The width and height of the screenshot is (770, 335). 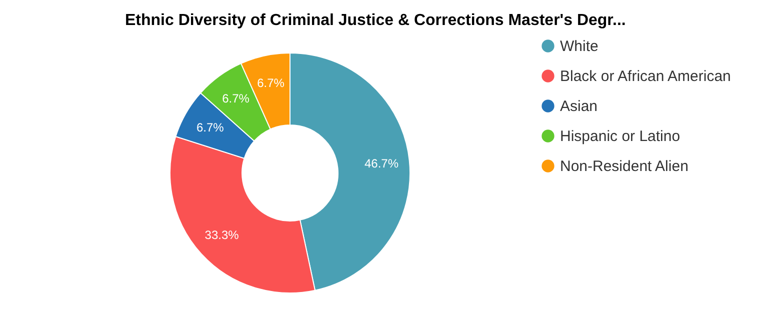 I want to click on legend-label: Black or African American, so click(x=645, y=76).